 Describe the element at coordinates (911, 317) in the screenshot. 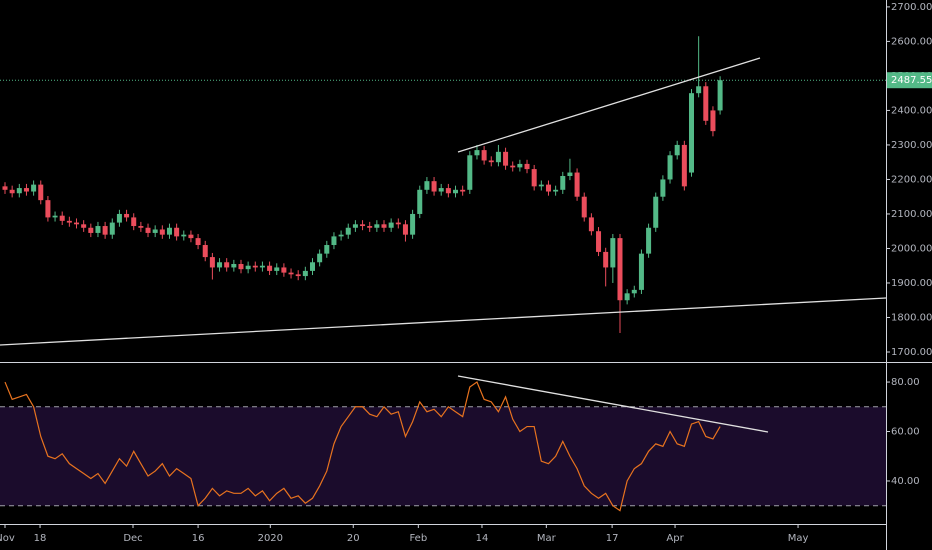

I see `y-tick-label: 1800.00` at that location.